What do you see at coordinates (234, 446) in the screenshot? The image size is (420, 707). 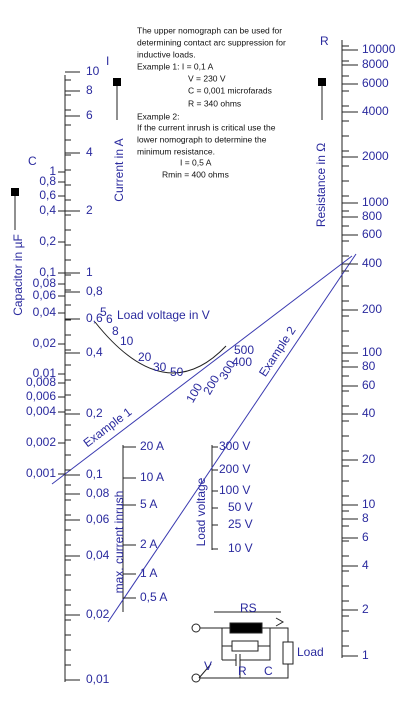 I see `voltage-label: 300 V` at bounding box center [234, 446].